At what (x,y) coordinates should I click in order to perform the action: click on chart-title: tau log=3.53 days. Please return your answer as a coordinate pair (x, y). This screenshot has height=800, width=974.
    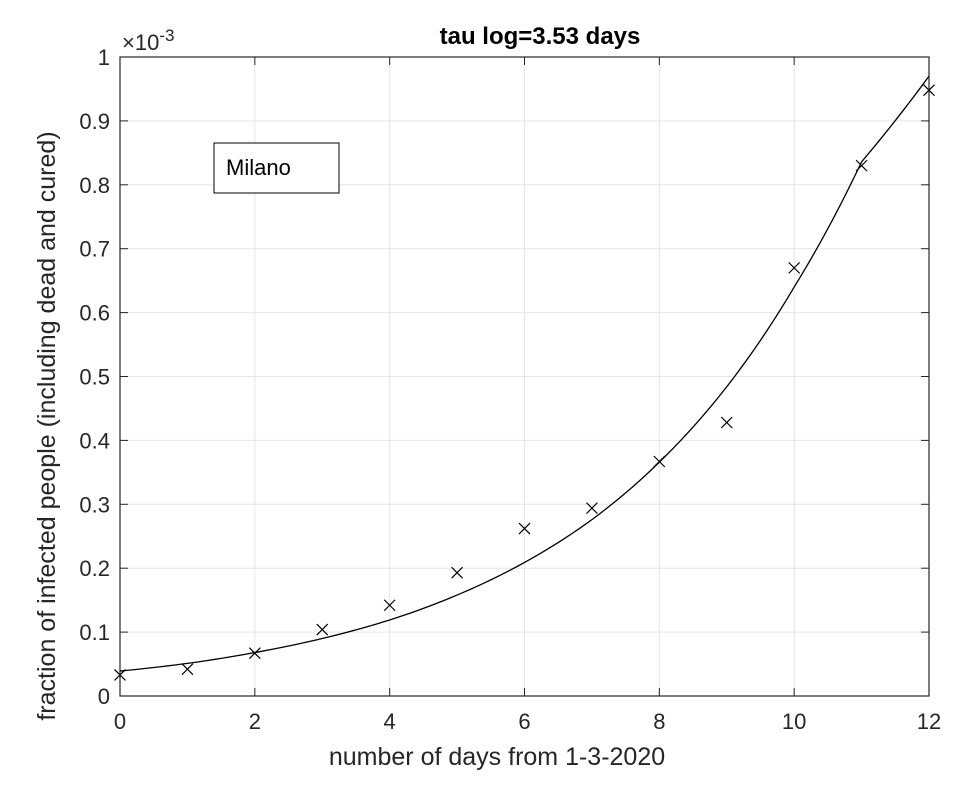
    Looking at the image, I should click on (540, 36).